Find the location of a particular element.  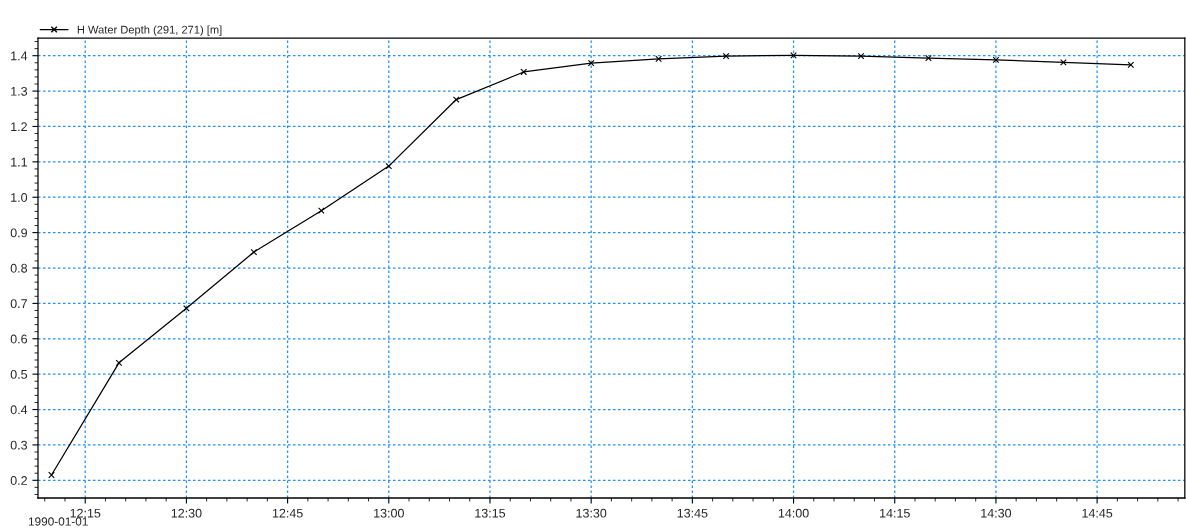

x-tick-label: 14:00 is located at coordinates (793, 513).